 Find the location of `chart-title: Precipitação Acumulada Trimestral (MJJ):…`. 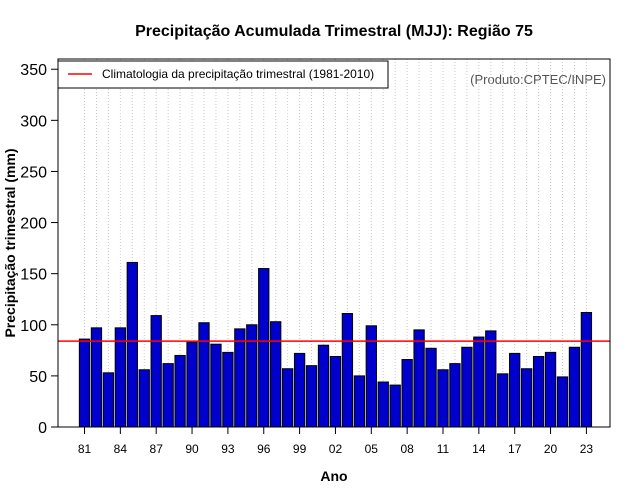

chart-title: Precipitação Acumulada Trimestral (MJJ):… is located at coordinates (334, 31).